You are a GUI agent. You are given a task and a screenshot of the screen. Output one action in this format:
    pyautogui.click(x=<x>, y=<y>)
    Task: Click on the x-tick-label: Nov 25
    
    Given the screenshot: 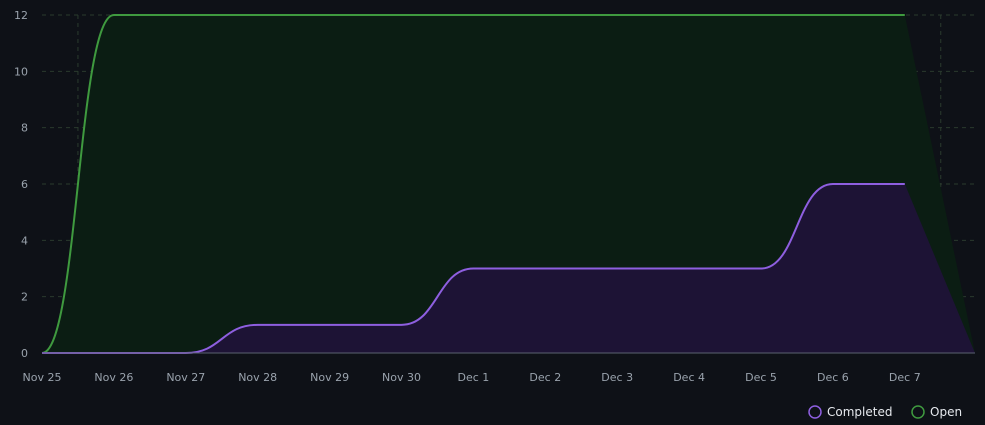 What is the action you would take?
    pyautogui.click(x=42, y=377)
    